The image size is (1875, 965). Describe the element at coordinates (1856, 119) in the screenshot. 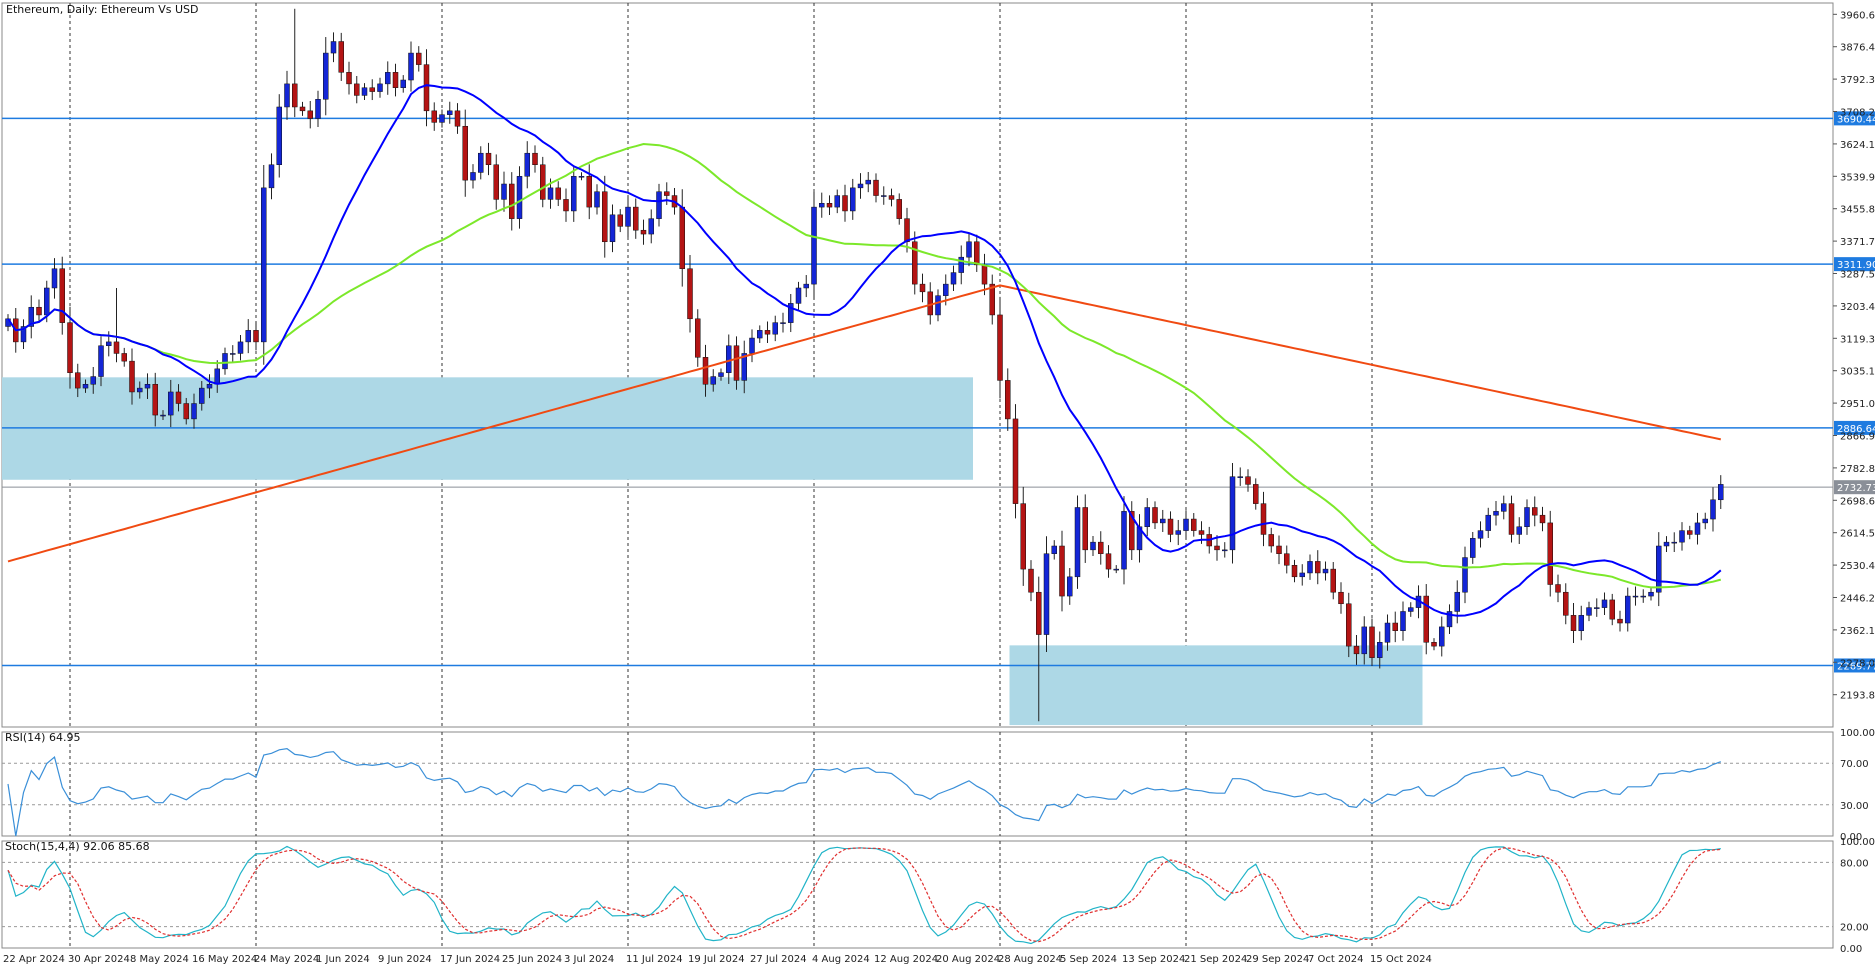

I see `level-price-0: 3690.44` at that location.